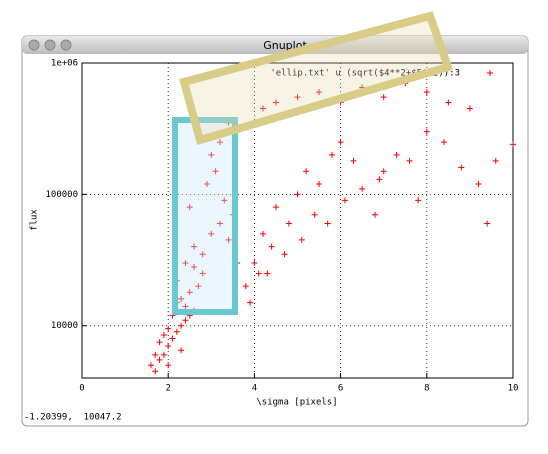  Describe the element at coordinates (64, 64) in the screenshot. I see `y-tick-label: 1e+06` at that location.